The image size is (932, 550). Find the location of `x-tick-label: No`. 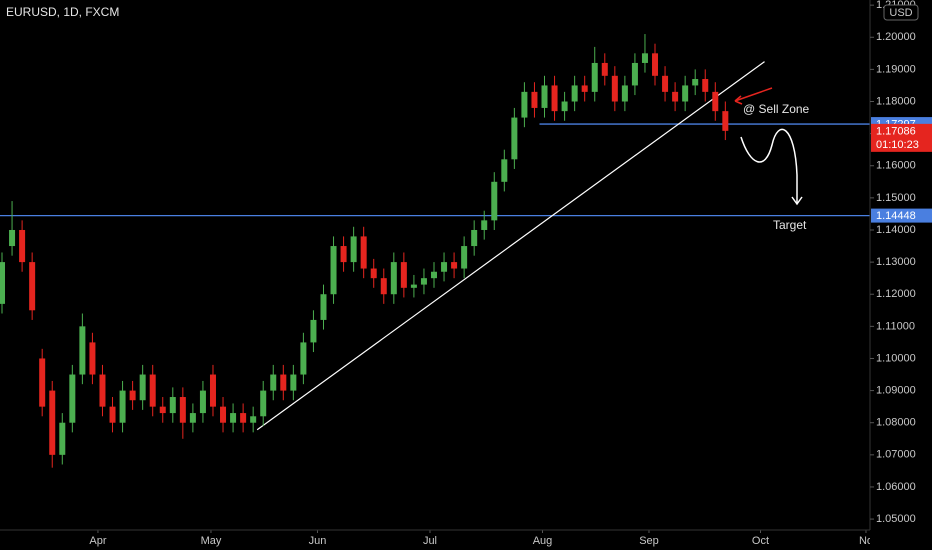

x-tick-label: No is located at coordinates (866, 541).